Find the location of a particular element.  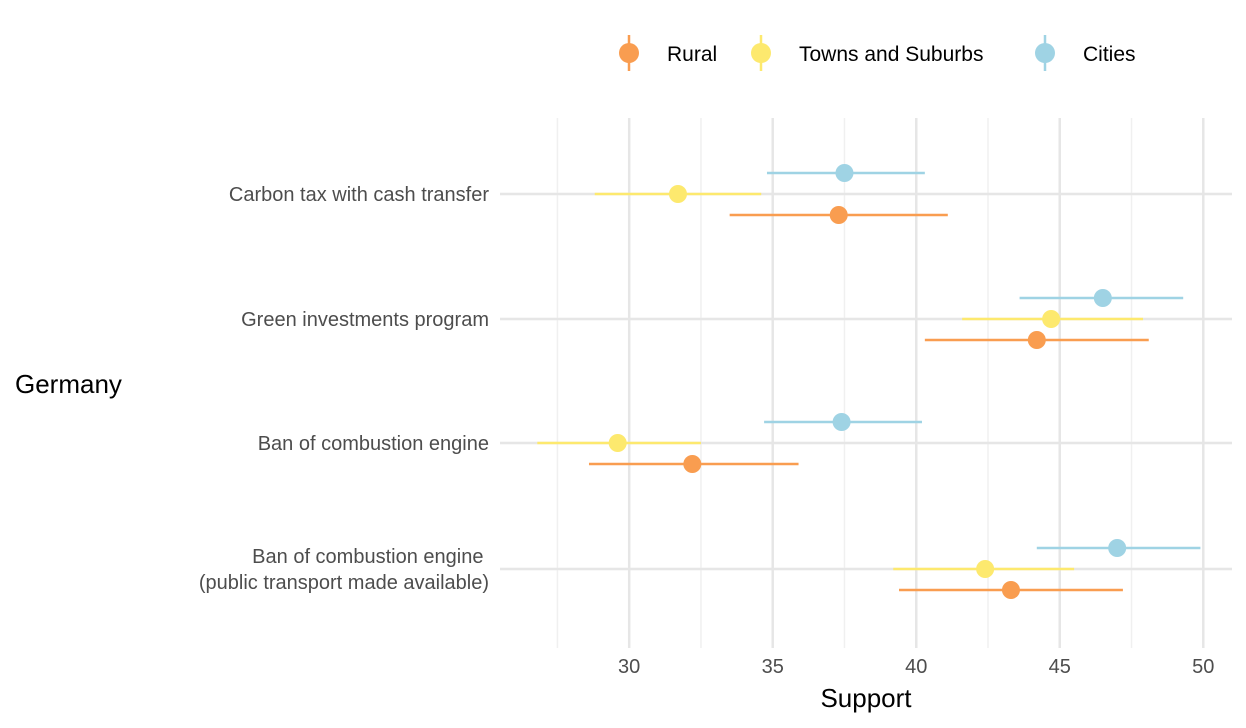

x-tick-label: 40 is located at coordinates (916, 667).